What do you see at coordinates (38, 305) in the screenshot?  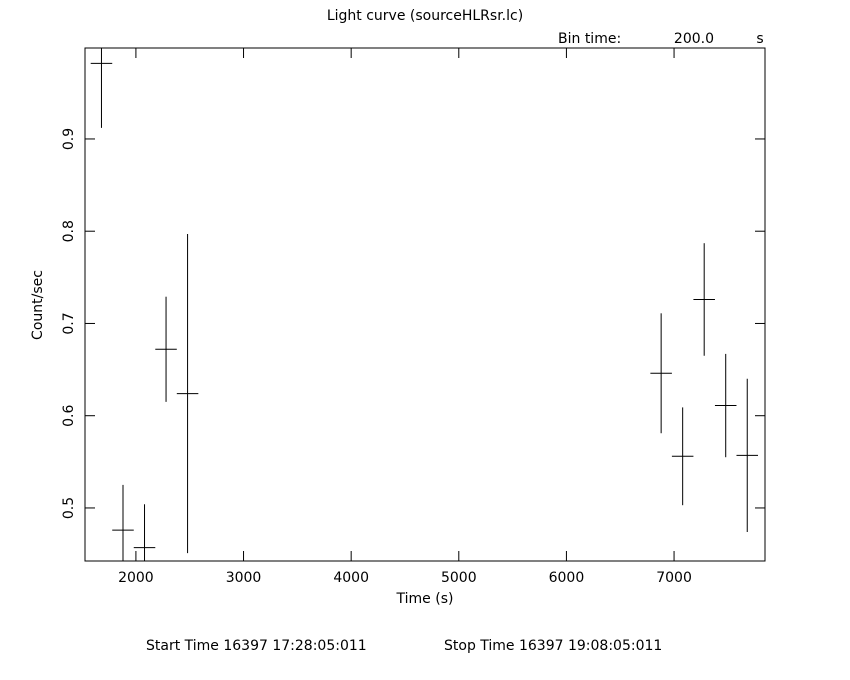 I see `y-axis-label: Count/sec` at bounding box center [38, 305].